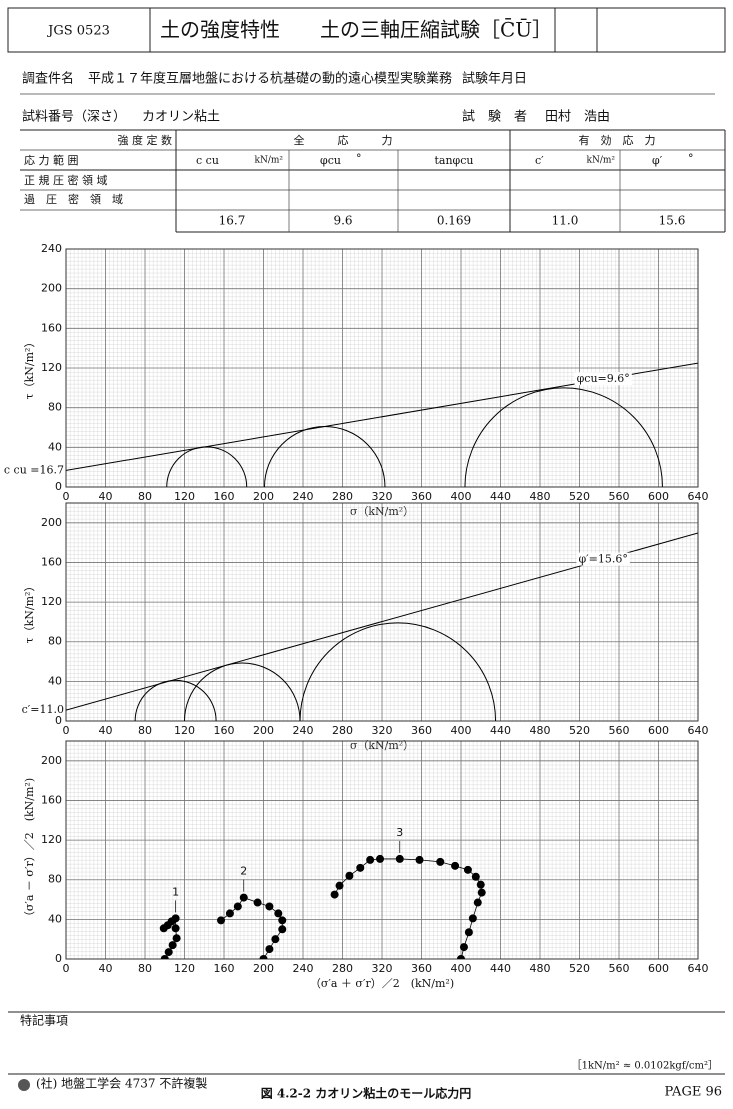 The width and height of the screenshot is (733, 1109). What do you see at coordinates (453, 160) in the screenshot?
I see `column-header: tanφcu` at bounding box center [453, 160].